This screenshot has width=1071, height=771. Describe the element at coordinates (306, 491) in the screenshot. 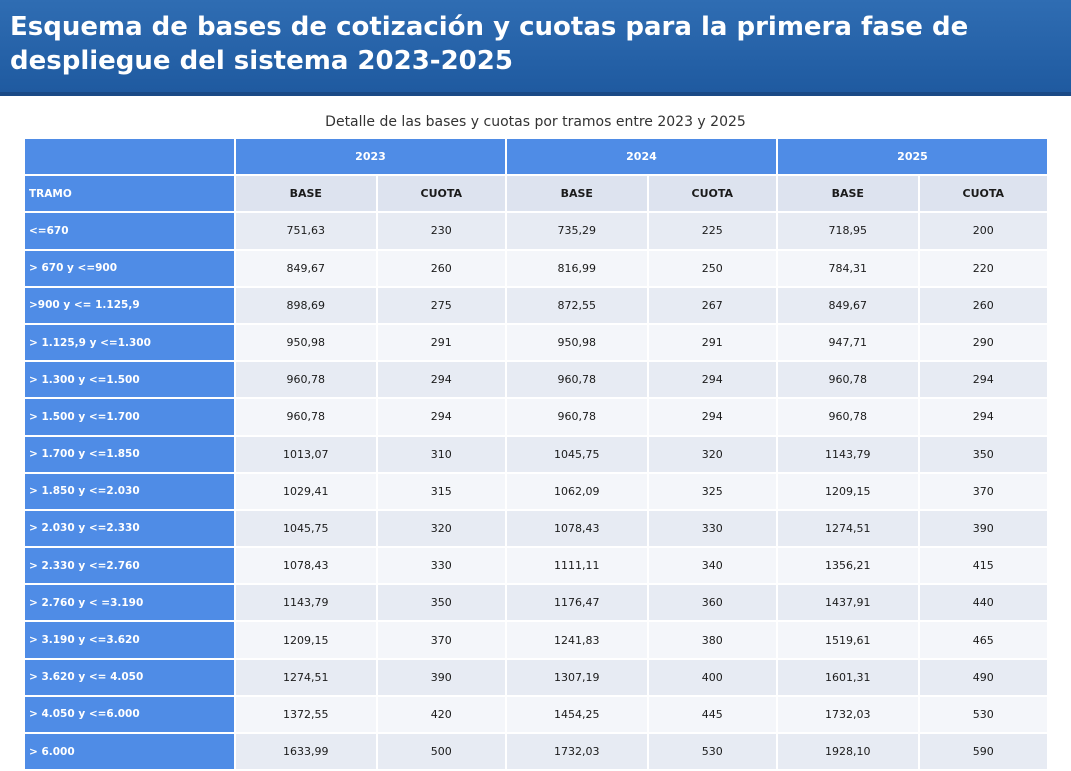

I see `base-cell: 1029,41` at that location.